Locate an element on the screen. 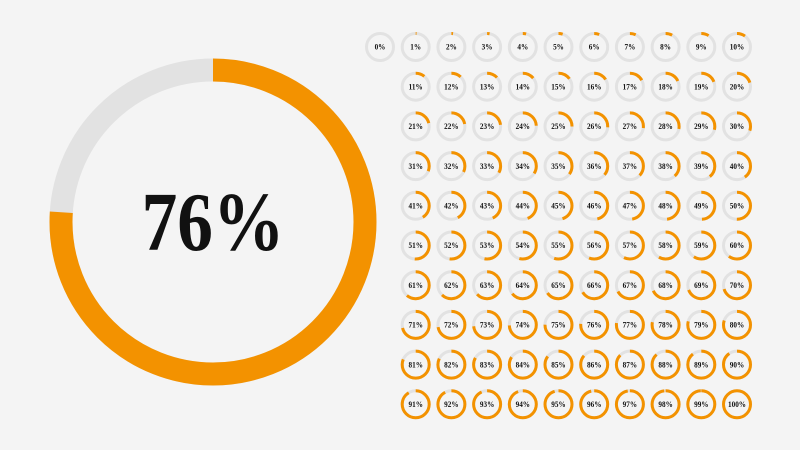 Image resolution: width=800 pixels, height=450 pixels. donut-label: 30% is located at coordinates (737, 127).